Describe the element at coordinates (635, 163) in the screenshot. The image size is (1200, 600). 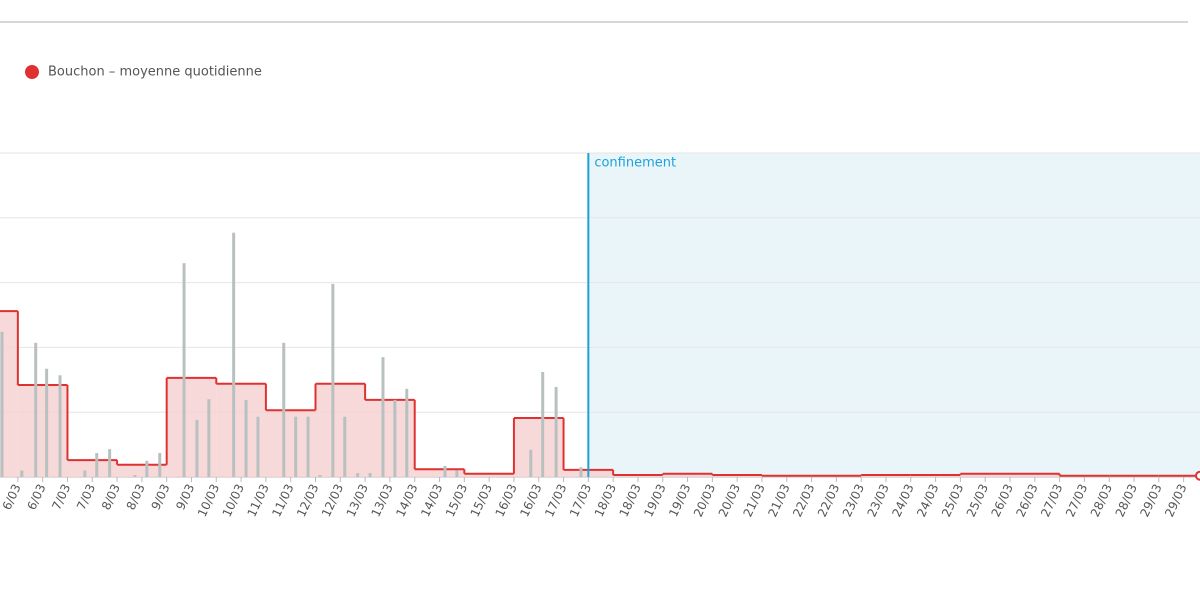
I see `annotation-label: confinement` at that location.